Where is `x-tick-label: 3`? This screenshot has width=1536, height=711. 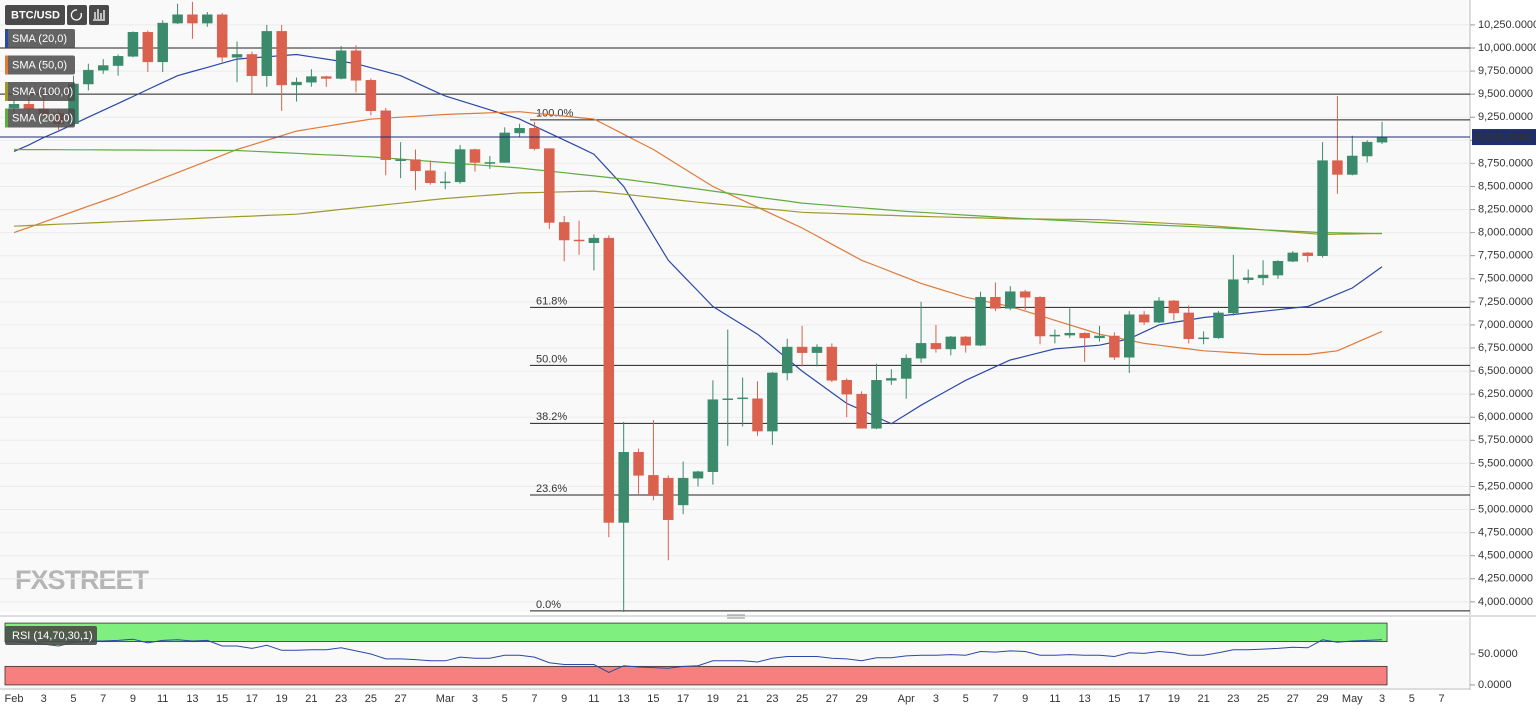
x-tick-label: 3 is located at coordinates (936, 699).